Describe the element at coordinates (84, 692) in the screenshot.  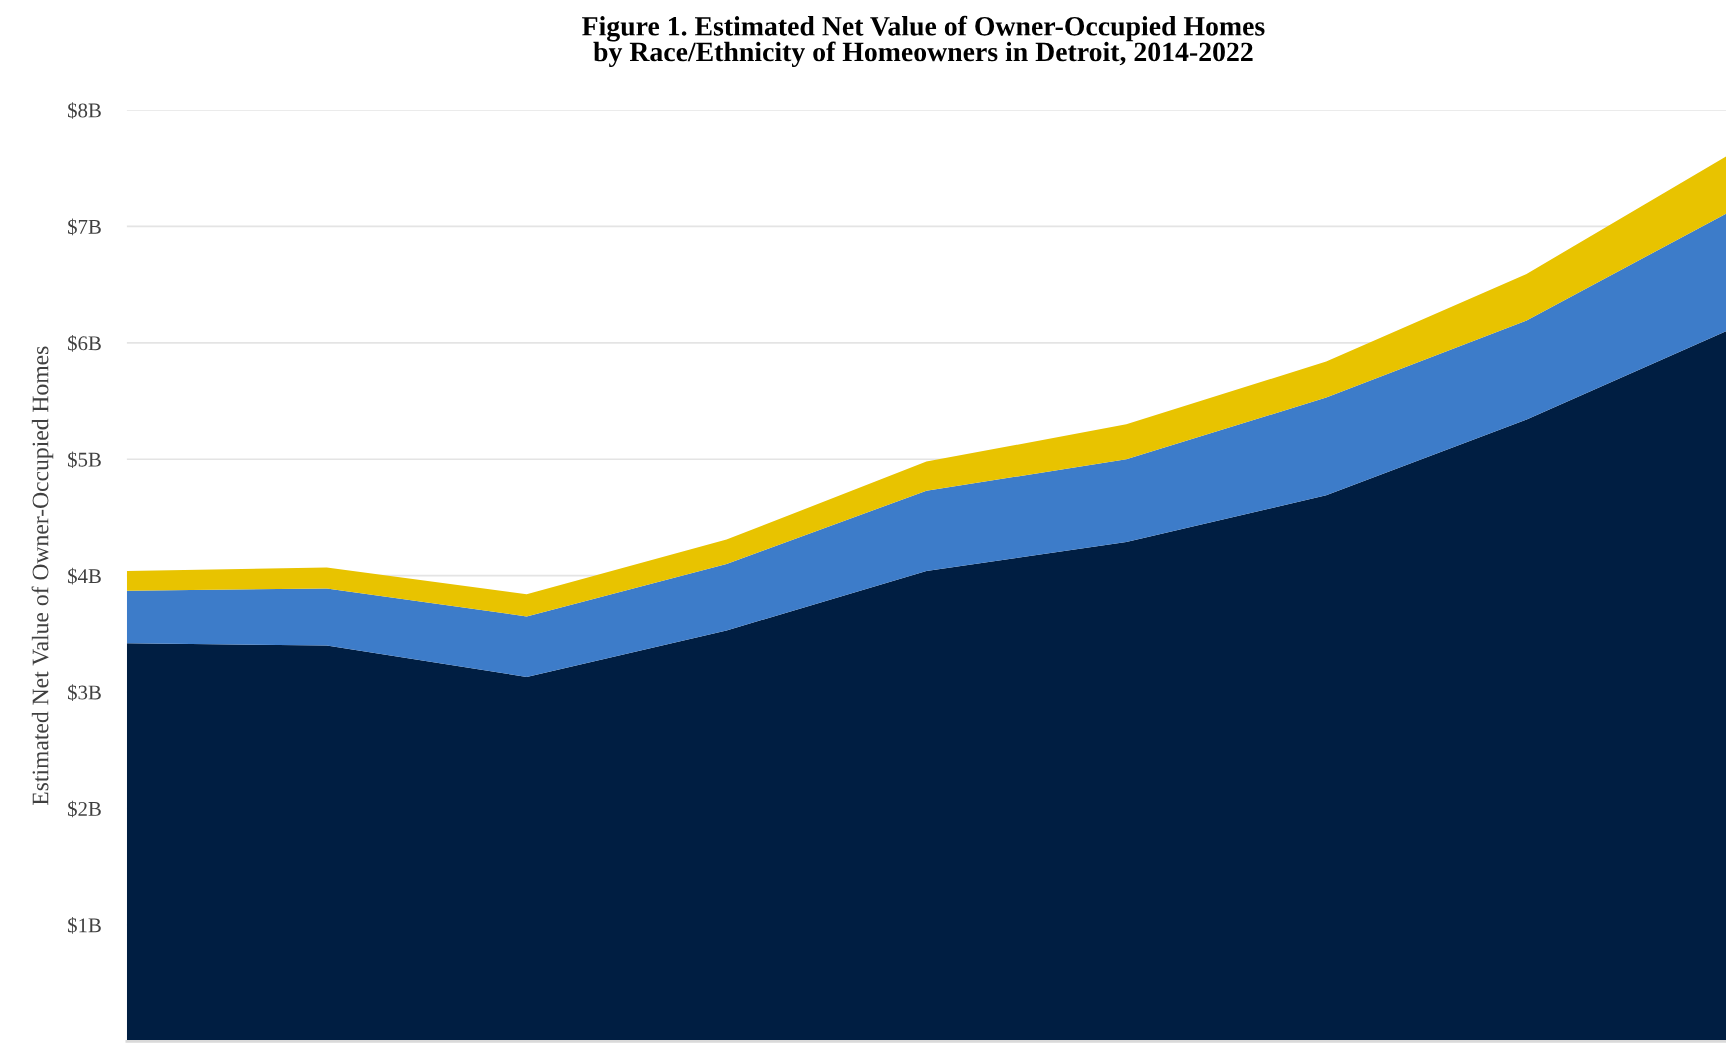
I see `y-tick-label: $3B` at that location.